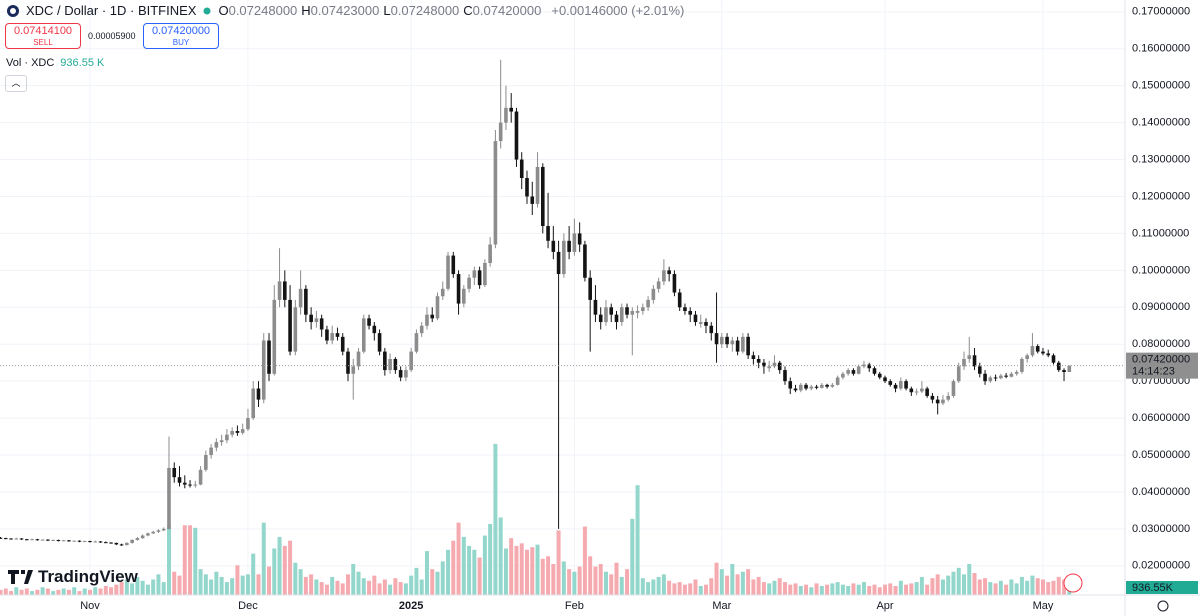  What do you see at coordinates (1073, 583) in the screenshot?
I see `flag-icon` at bounding box center [1073, 583].